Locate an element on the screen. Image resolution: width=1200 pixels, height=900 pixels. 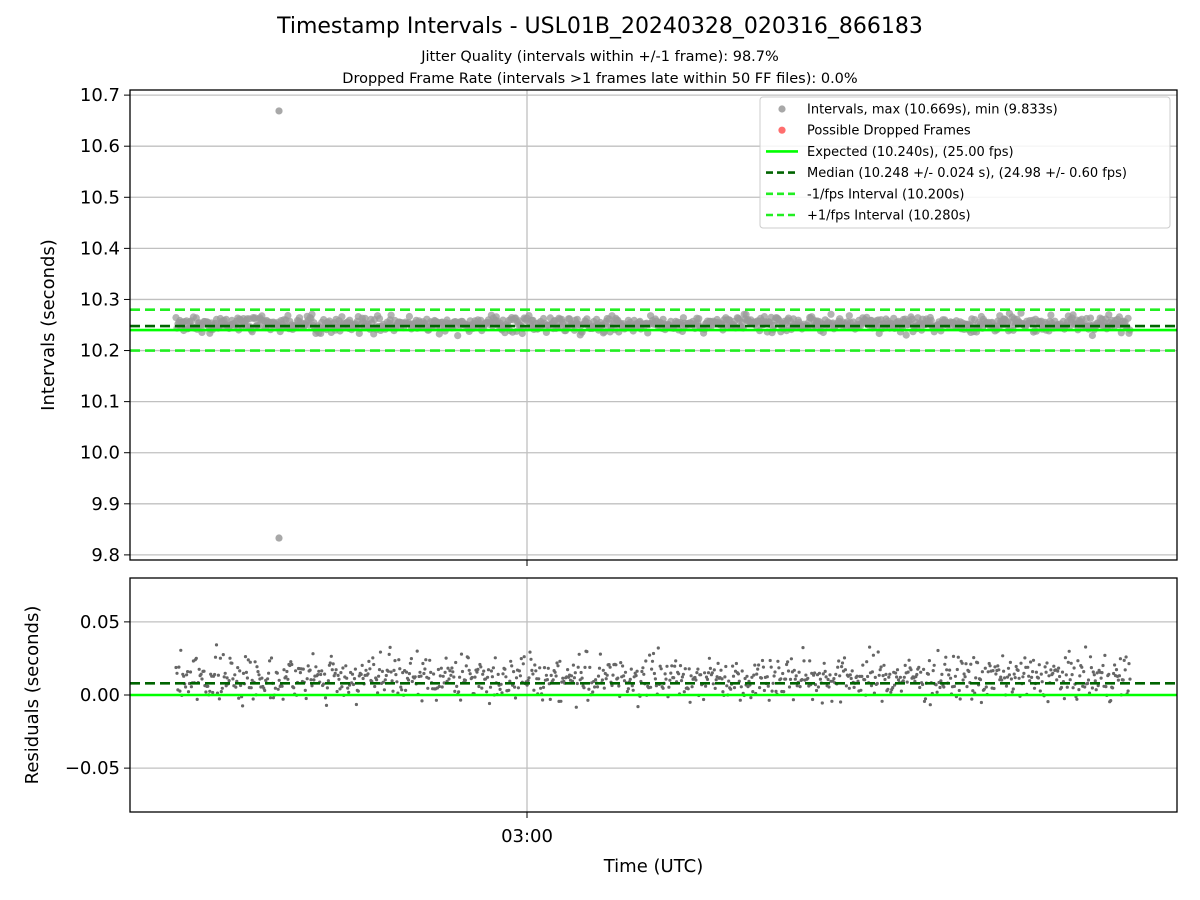
legend-label: Intervals, max (10.669s), min (9.833s) is located at coordinates (932, 110).